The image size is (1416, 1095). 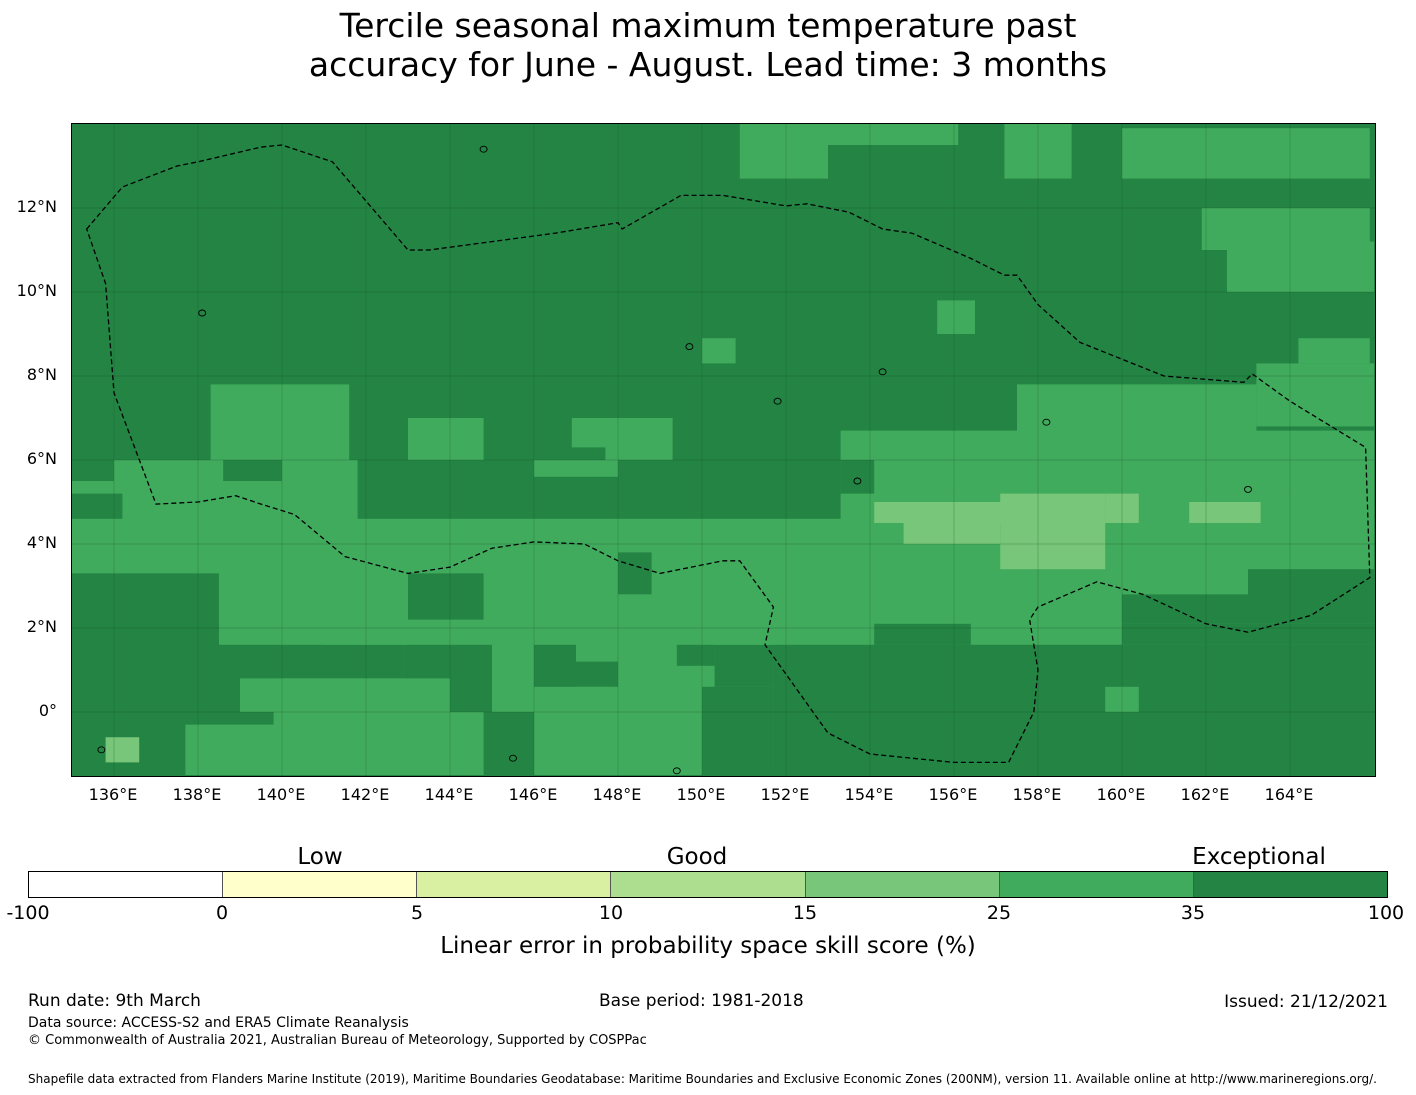 What do you see at coordinates (805, 913) in the screenshot?
I see `colorbar-tick: 15` at bounding box center [805, 913].